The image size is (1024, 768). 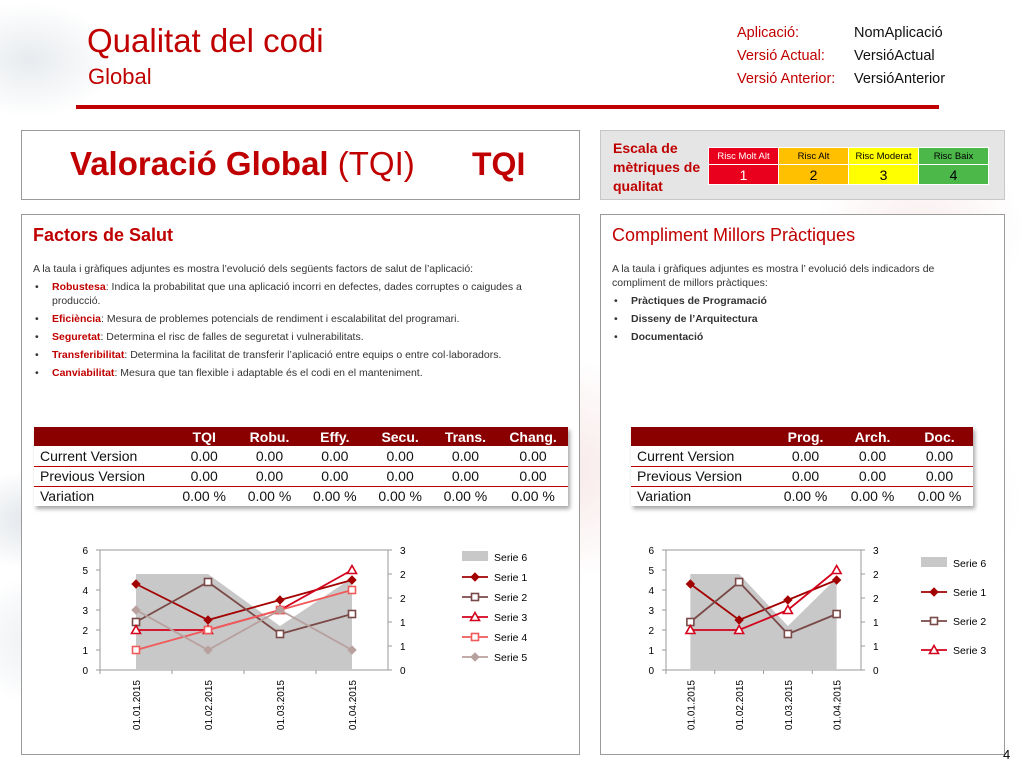 I want to click on list-item: Pràctiques de Programació, so click(x=799, y=301).